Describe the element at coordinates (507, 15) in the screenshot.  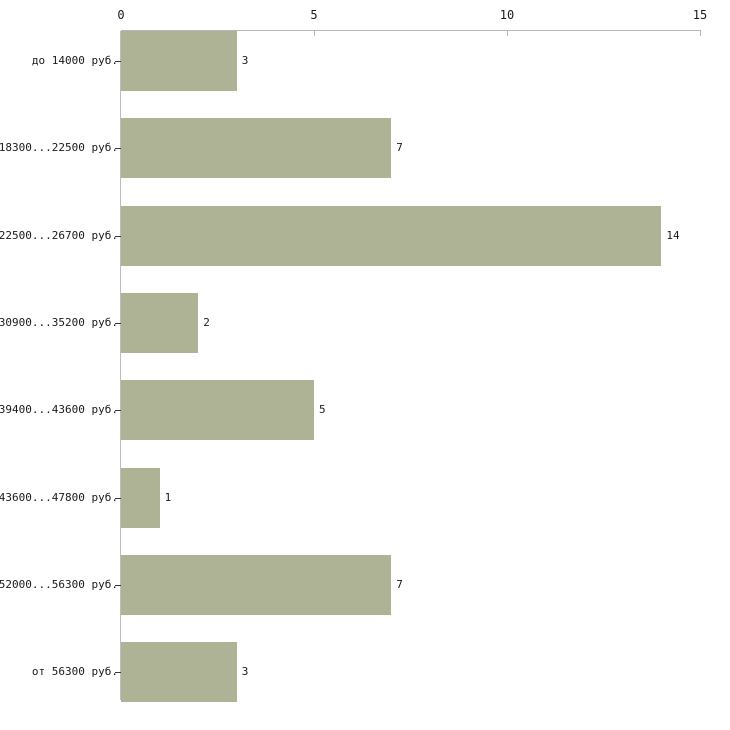
I see `x-axis-tick-label: 10` at that location.